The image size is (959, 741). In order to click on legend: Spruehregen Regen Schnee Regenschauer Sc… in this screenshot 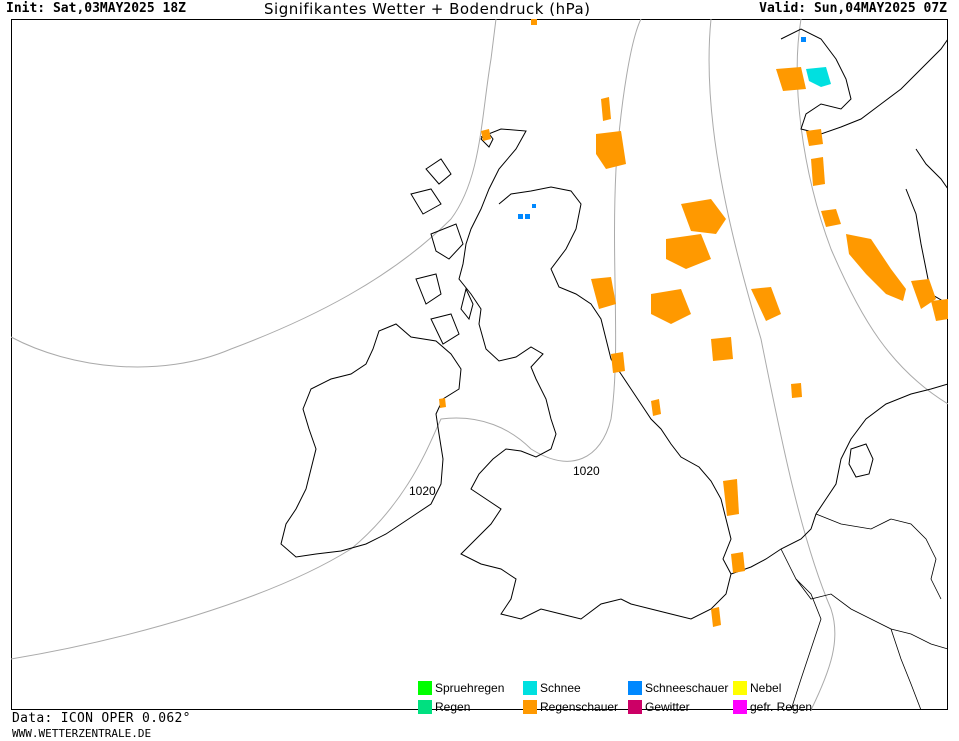, I will do `click(628, 699)`.